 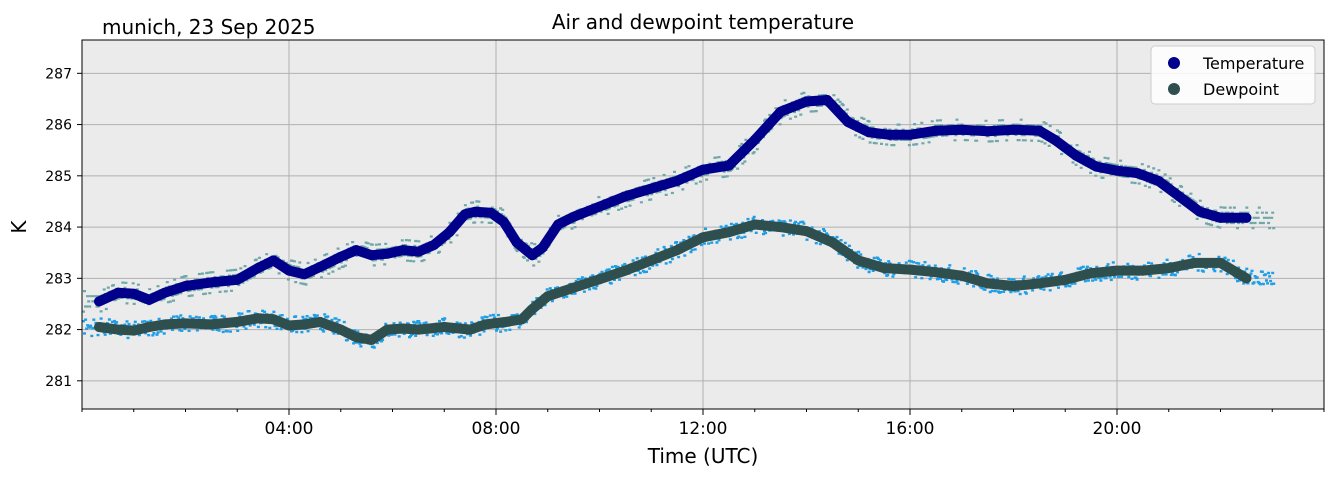 What do you see at coordinates (209, 27) in the screenshot?
I see `chart-subtitle: munich, 23 Sep 2025` at bounding box center [209, 27].